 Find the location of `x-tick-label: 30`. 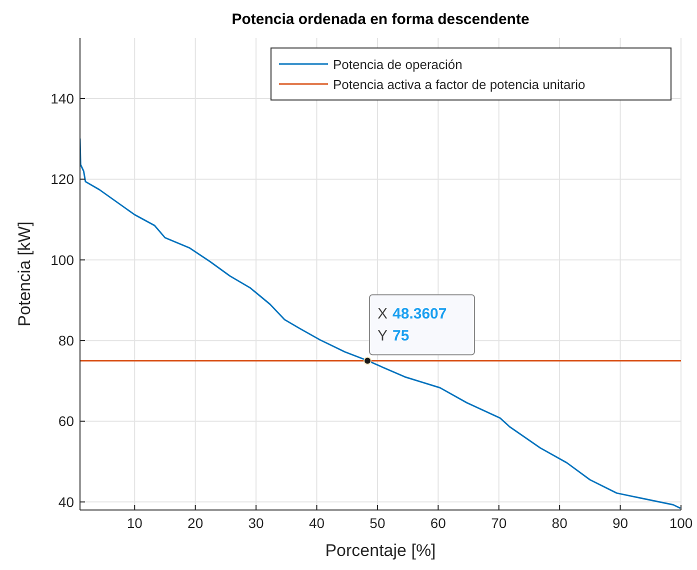

x-tick-label: 30 is located at coordinates (256, 523).